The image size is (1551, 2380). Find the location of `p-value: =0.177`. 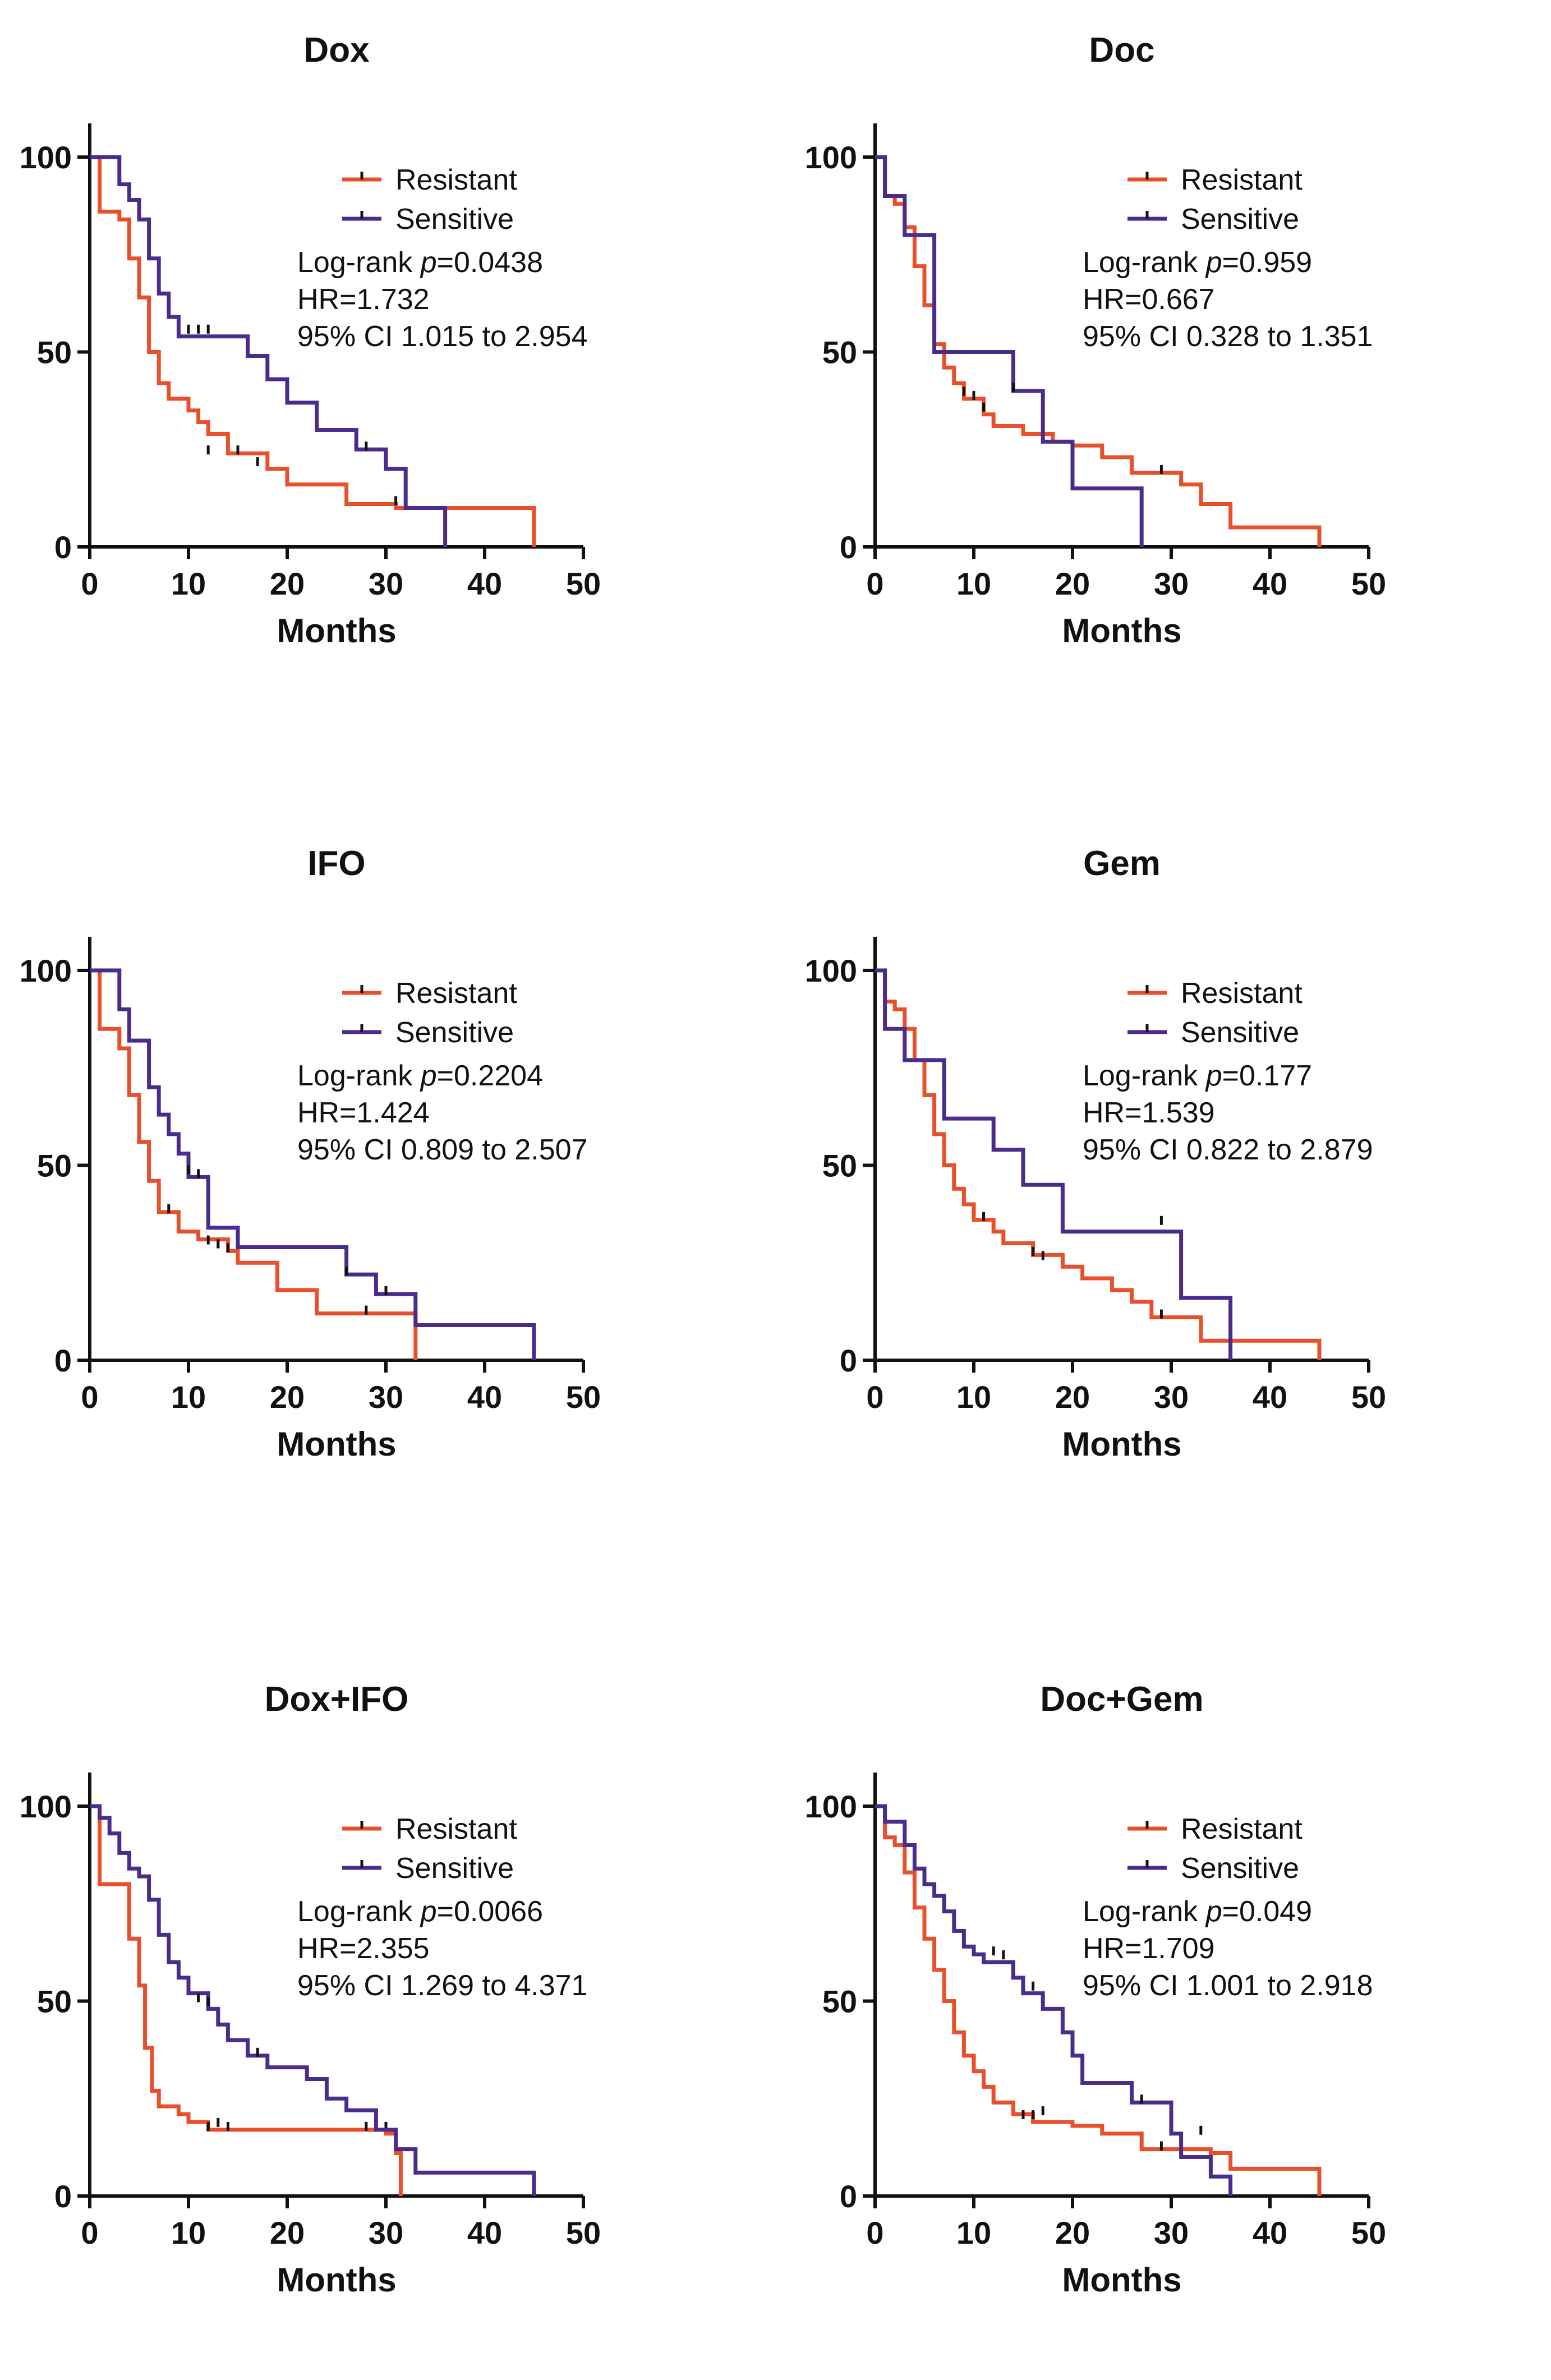

p-value: =0.177 is located at coordinates (1267, 1076).